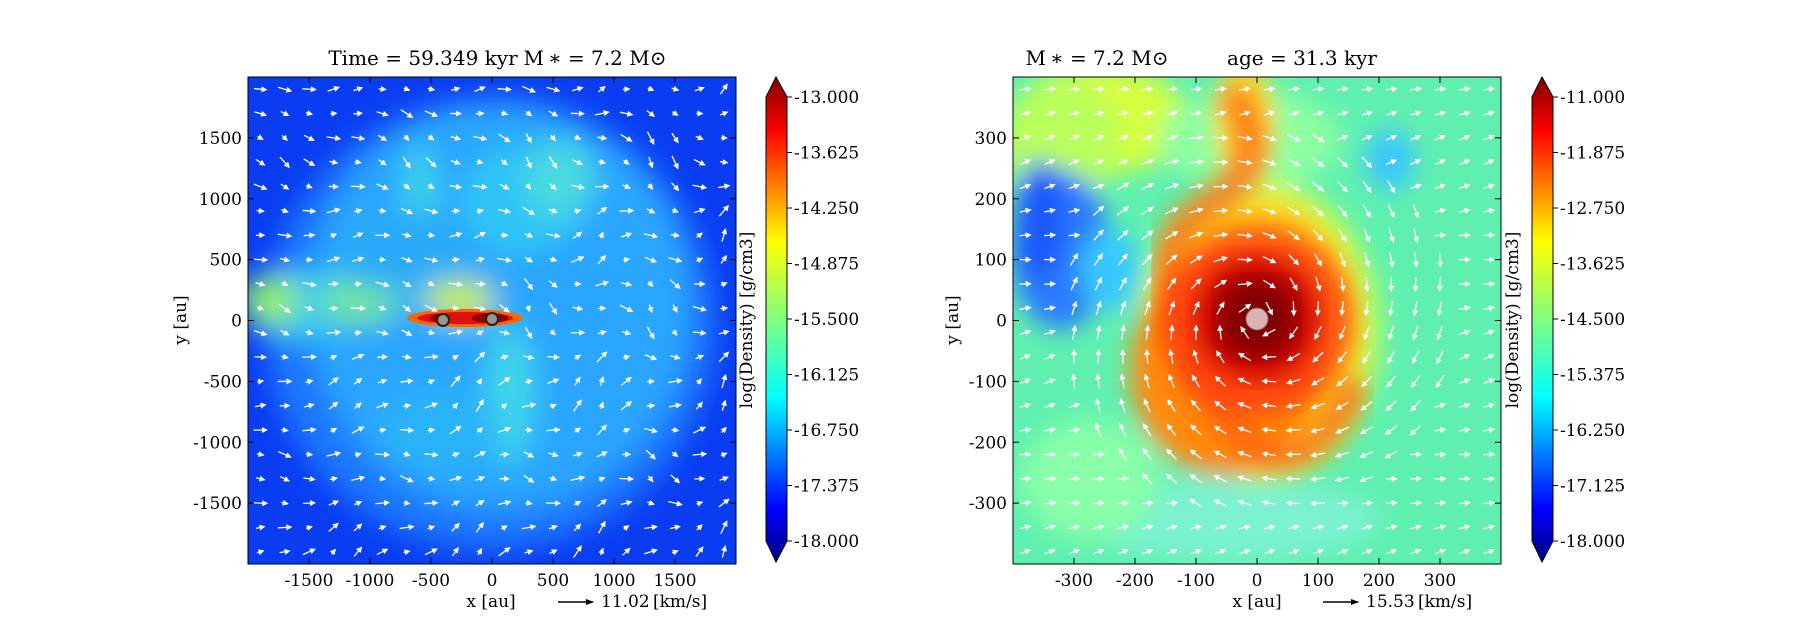 This screenshot has height=630, width=1800. What do you see at coordinates (1592, 431) in the screenshot?
I see `right-colorbar-tick-label: -16.250` at bounding box center [1592, 431].